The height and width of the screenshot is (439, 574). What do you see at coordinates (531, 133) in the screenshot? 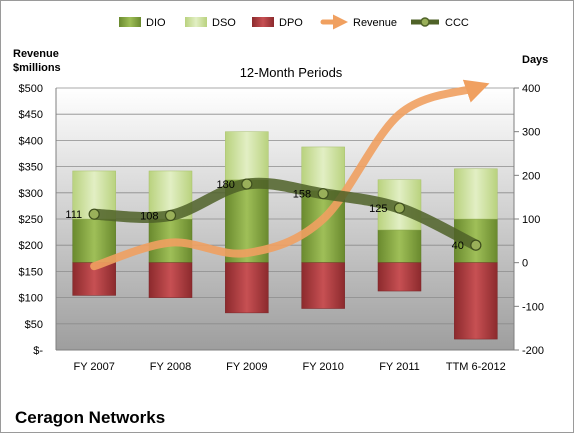
I see `right-tick-label: 300` at bounding box center [531, 133].